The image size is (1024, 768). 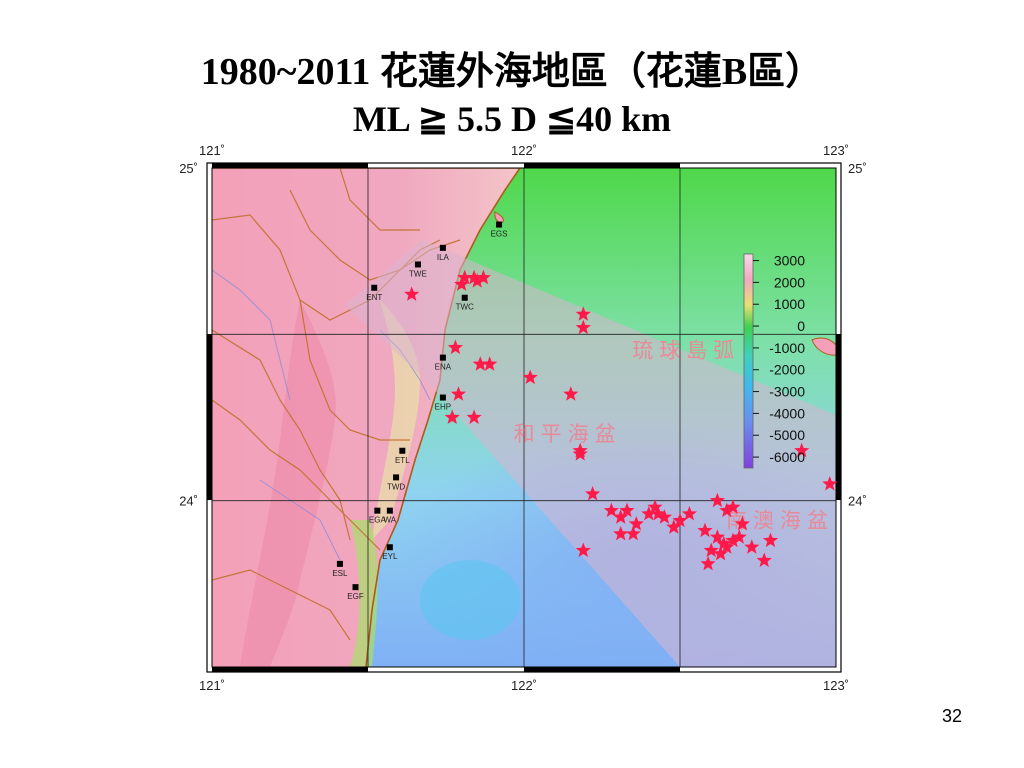 I want to click on station-label: TWD, so click(x=396, y=486).